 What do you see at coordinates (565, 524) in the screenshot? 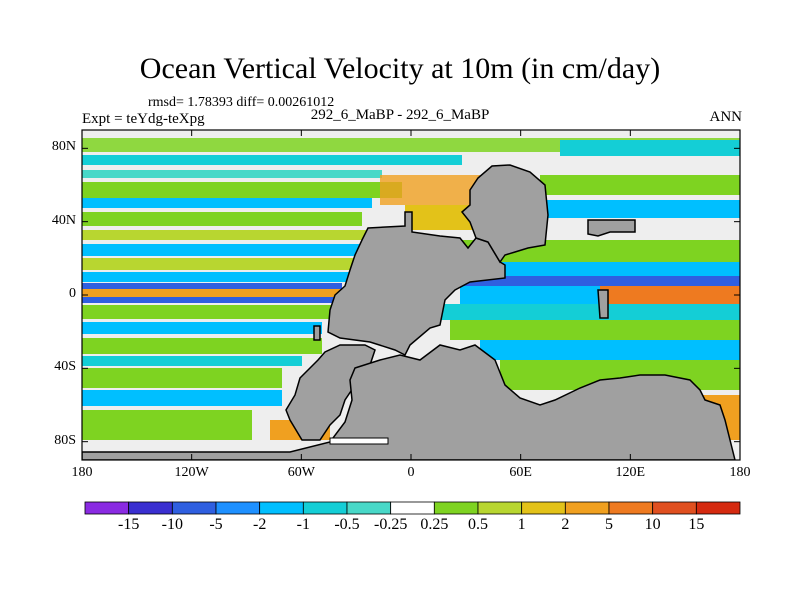
I see `colorbar-label: 2` at bounding box center [565, 524].